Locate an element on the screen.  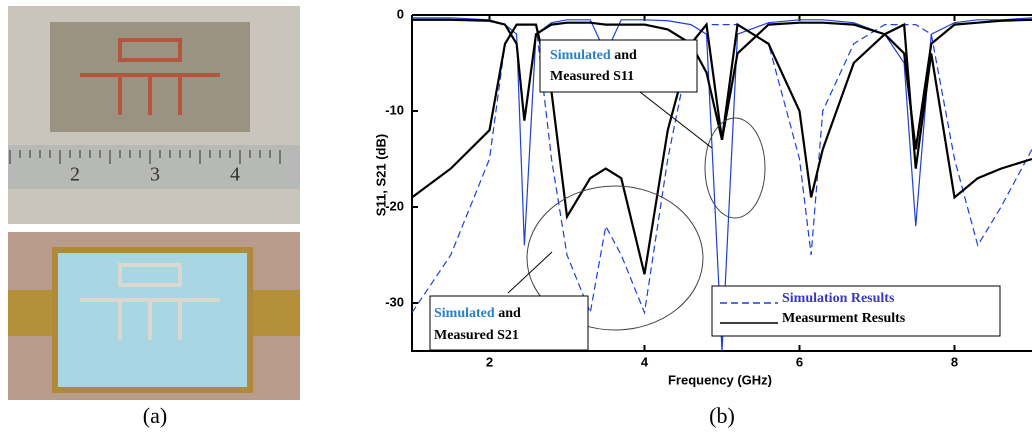
annotation: Measured S11 is located at coordinates (592, 76).